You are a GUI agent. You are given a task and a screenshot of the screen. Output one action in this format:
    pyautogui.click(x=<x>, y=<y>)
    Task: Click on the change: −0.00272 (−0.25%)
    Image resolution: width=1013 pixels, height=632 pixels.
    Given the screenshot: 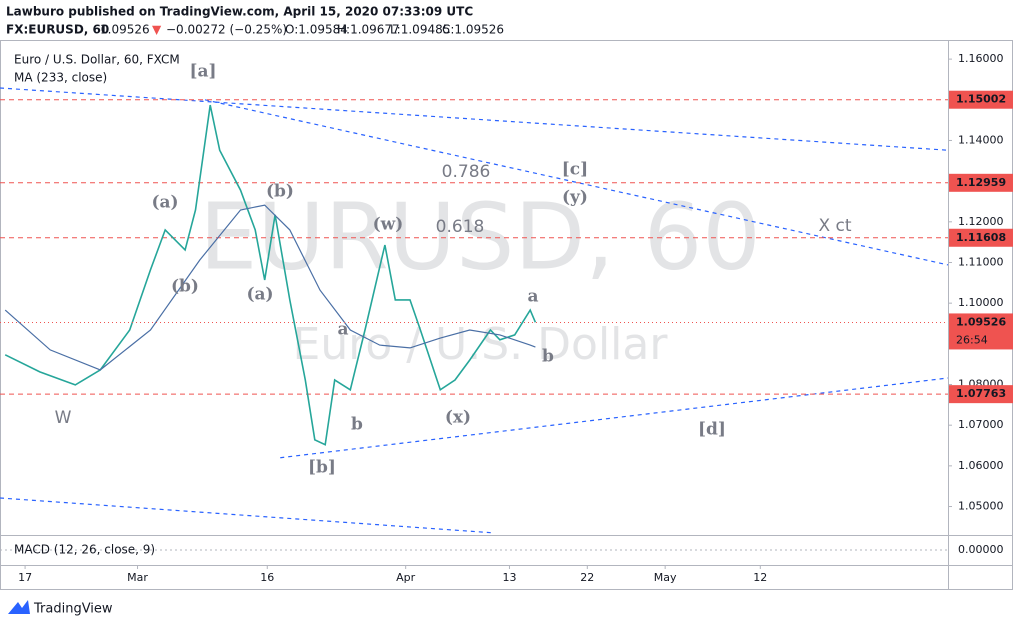 What is the action you would take?
    pyautogui.click(x=226, y=30)
    